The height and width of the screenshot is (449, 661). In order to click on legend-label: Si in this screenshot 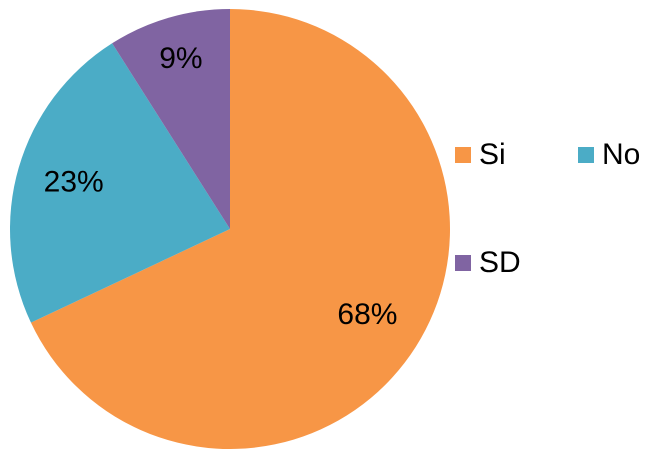, I will do `click(492, 154)`.